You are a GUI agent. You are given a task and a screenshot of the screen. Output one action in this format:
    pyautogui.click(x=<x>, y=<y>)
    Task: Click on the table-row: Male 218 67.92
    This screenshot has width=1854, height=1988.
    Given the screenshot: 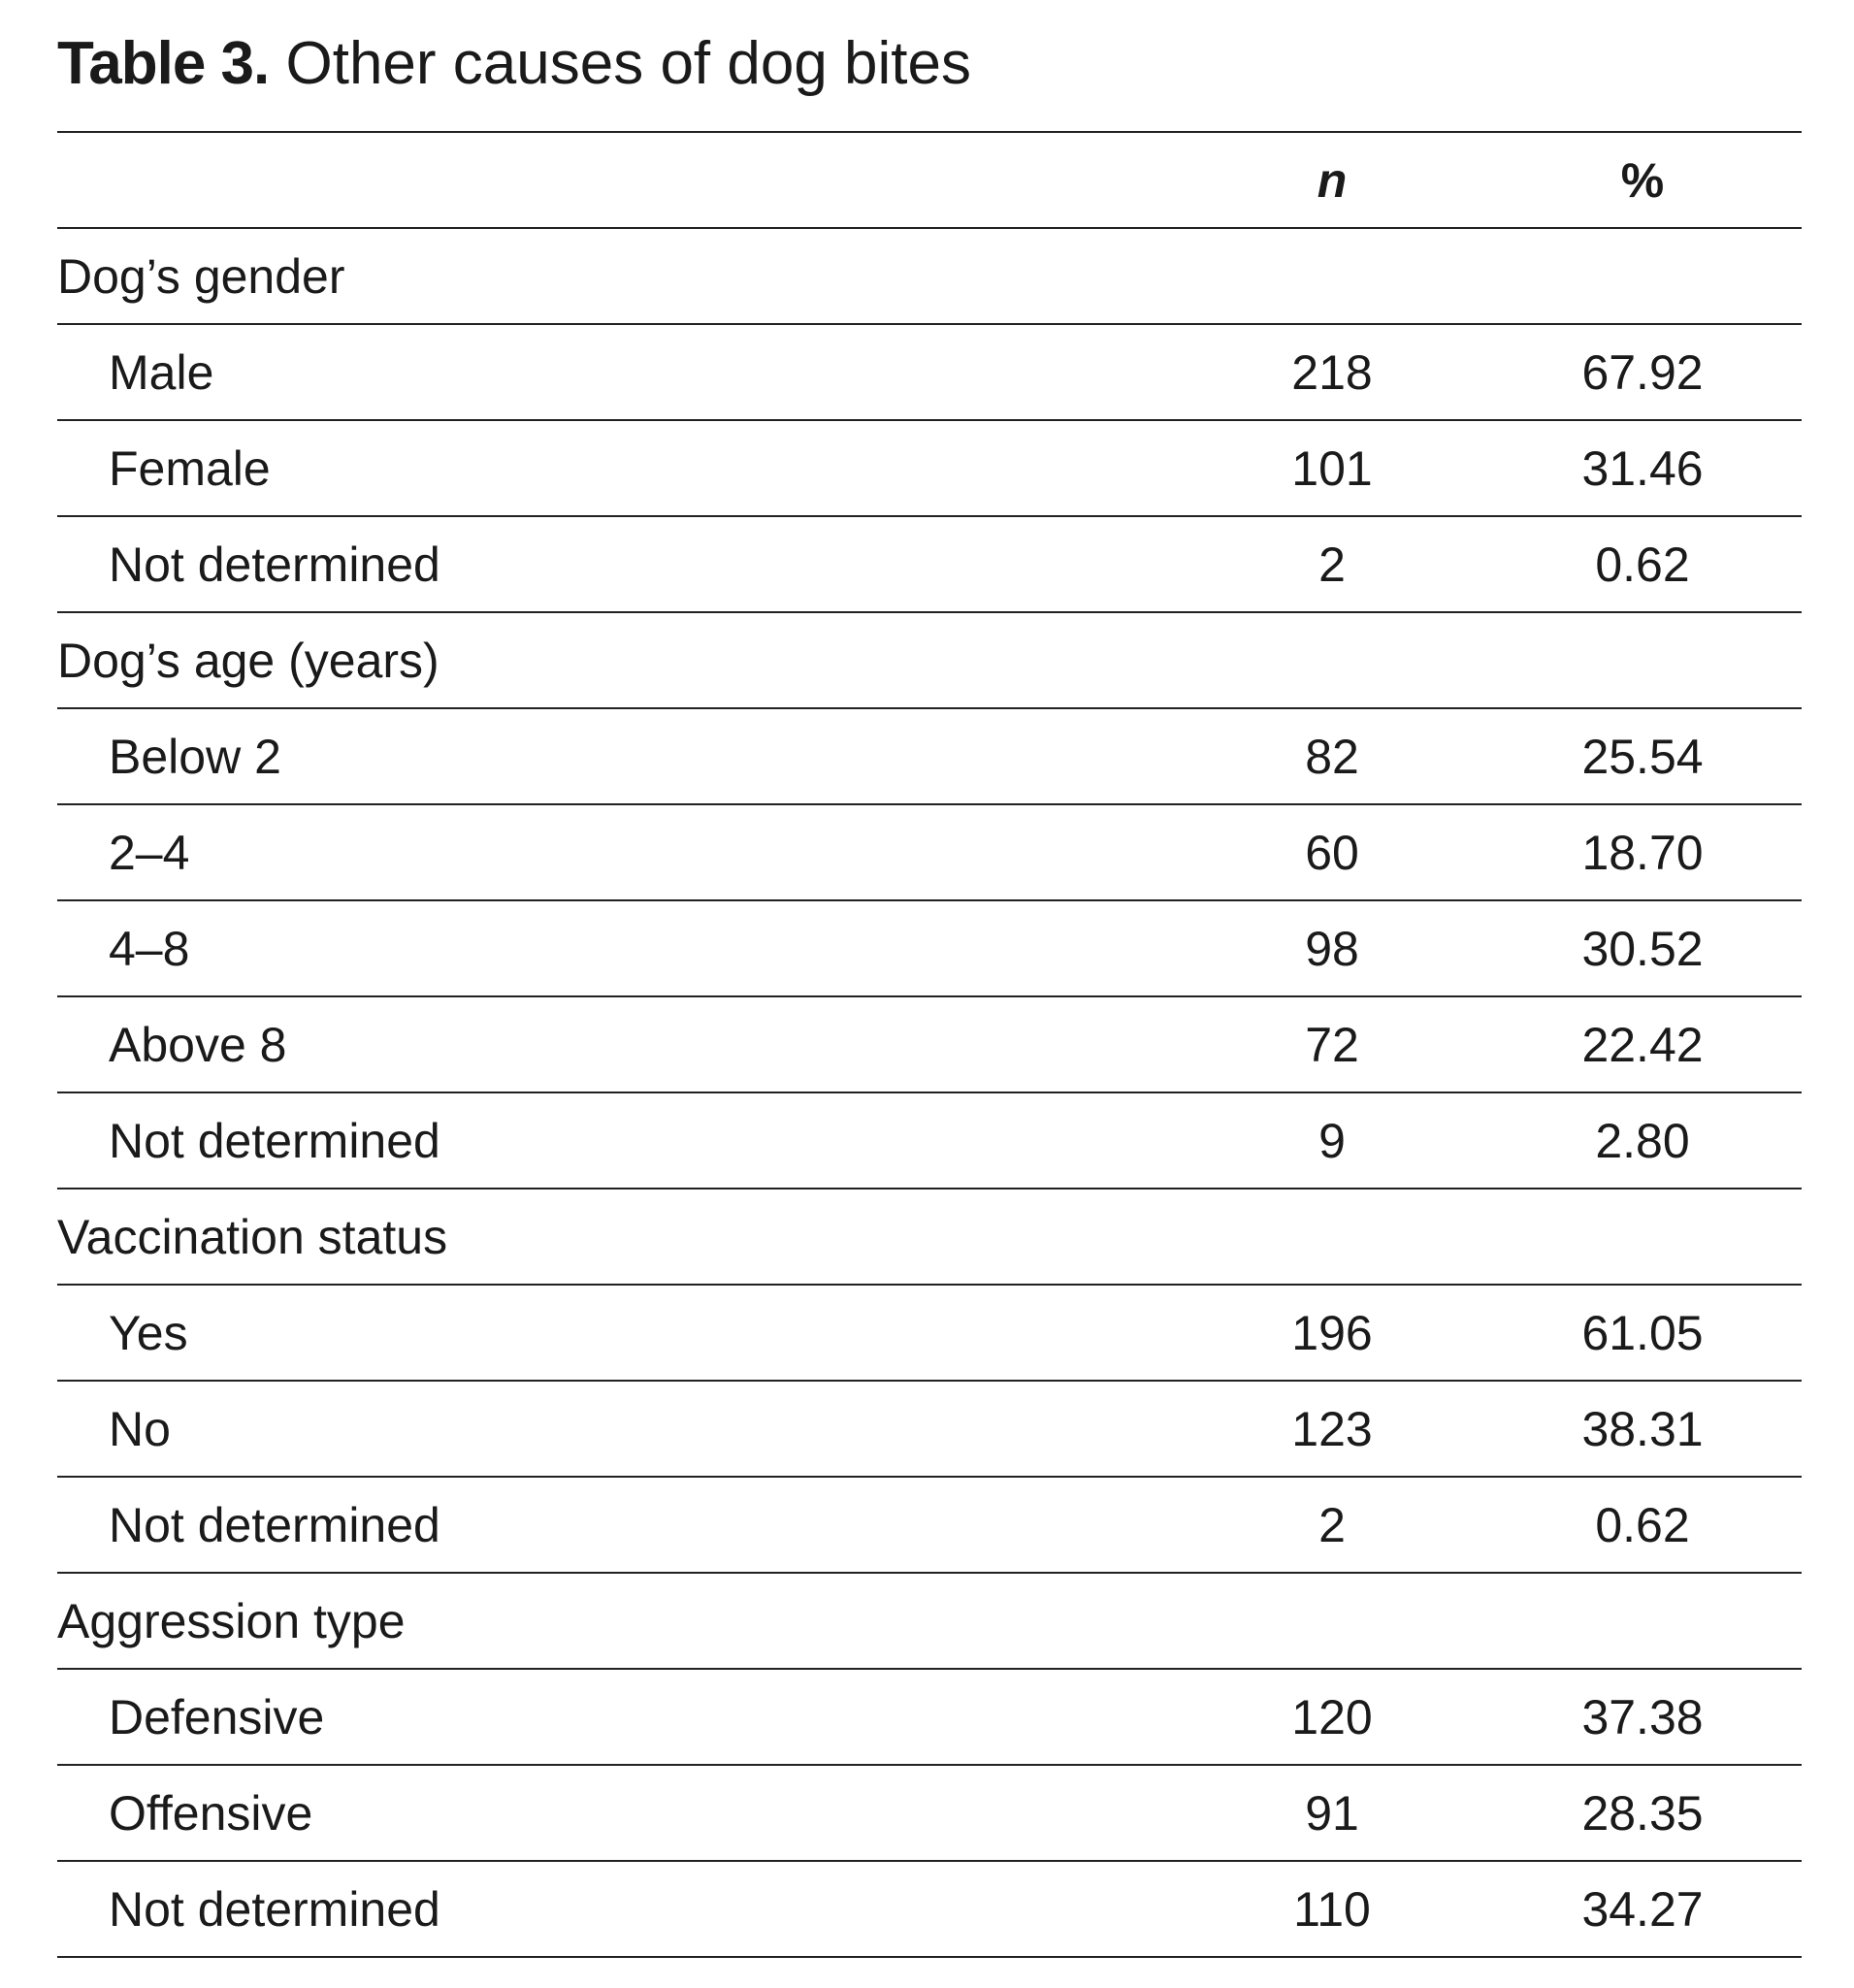 What is the action you would take?
    pyautogui.click(x=929, y=371)
    